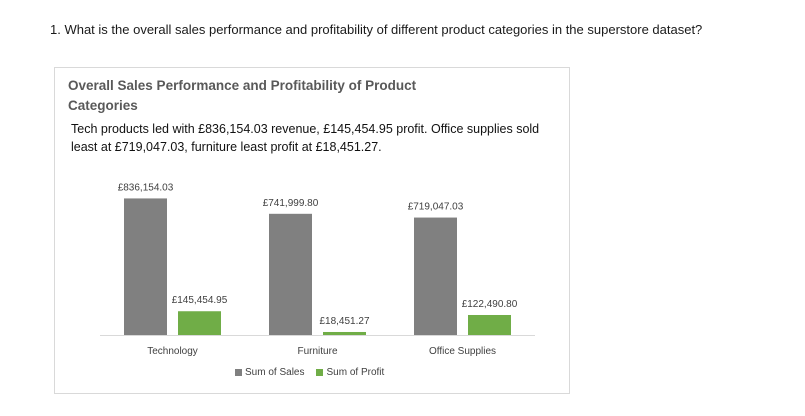  I want to click on legend-item-sales: Sum of Sales, so click(269, 372).